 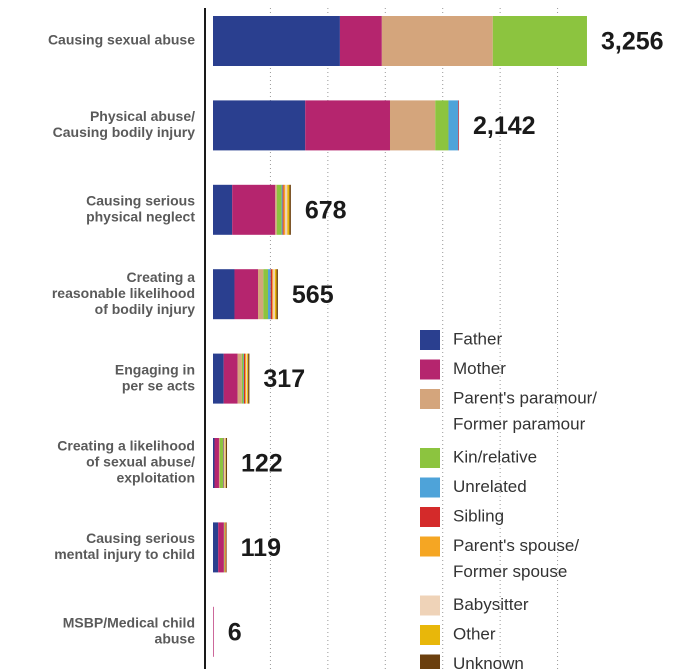 What do you see at coordinates (495, 456) in the screenshot?
I see `legend-label: Kin/relative` at bounding box center [495, 456].